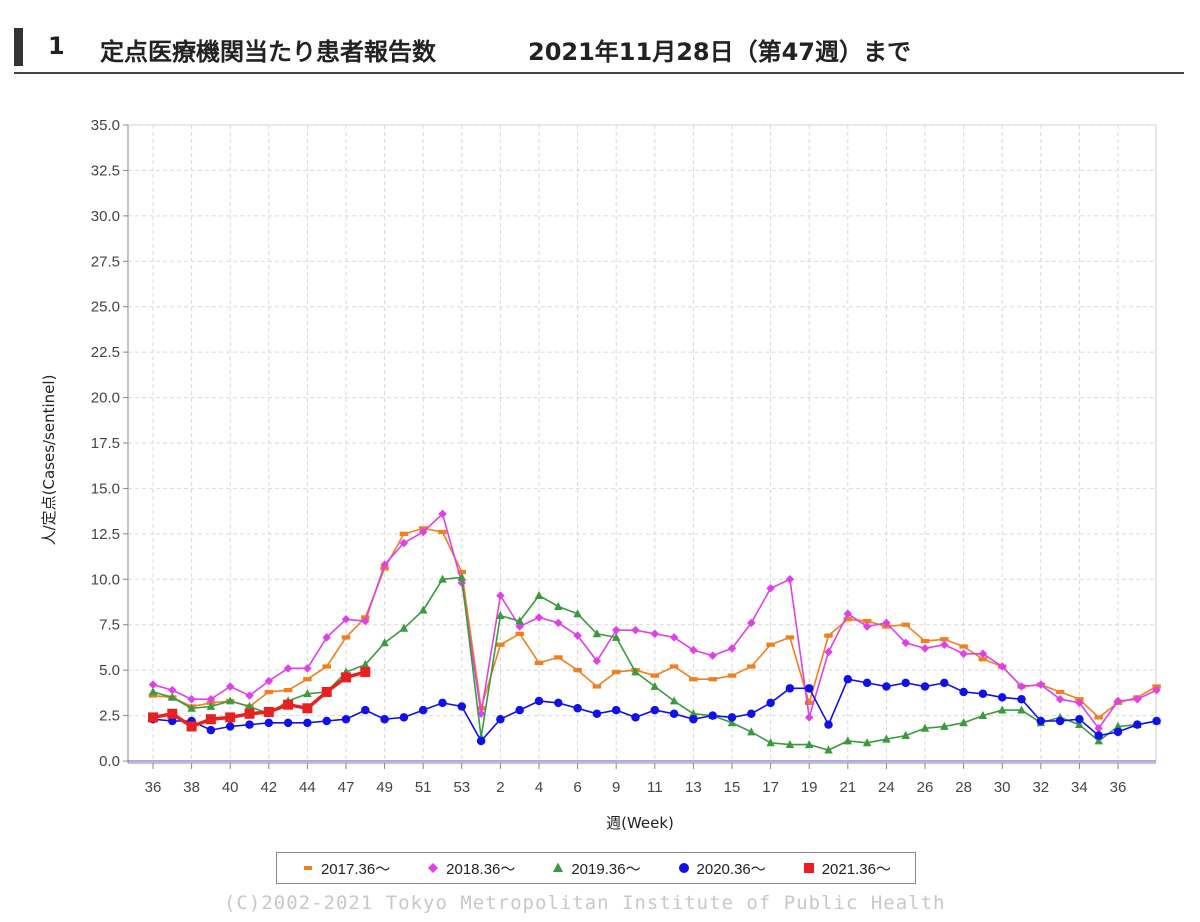 Image resolution: width=1200 pixels, height=922 pixels. Describe the element at coordinates (346, 787) in the screenshot. I see `x-tick-label: 47` at that location.